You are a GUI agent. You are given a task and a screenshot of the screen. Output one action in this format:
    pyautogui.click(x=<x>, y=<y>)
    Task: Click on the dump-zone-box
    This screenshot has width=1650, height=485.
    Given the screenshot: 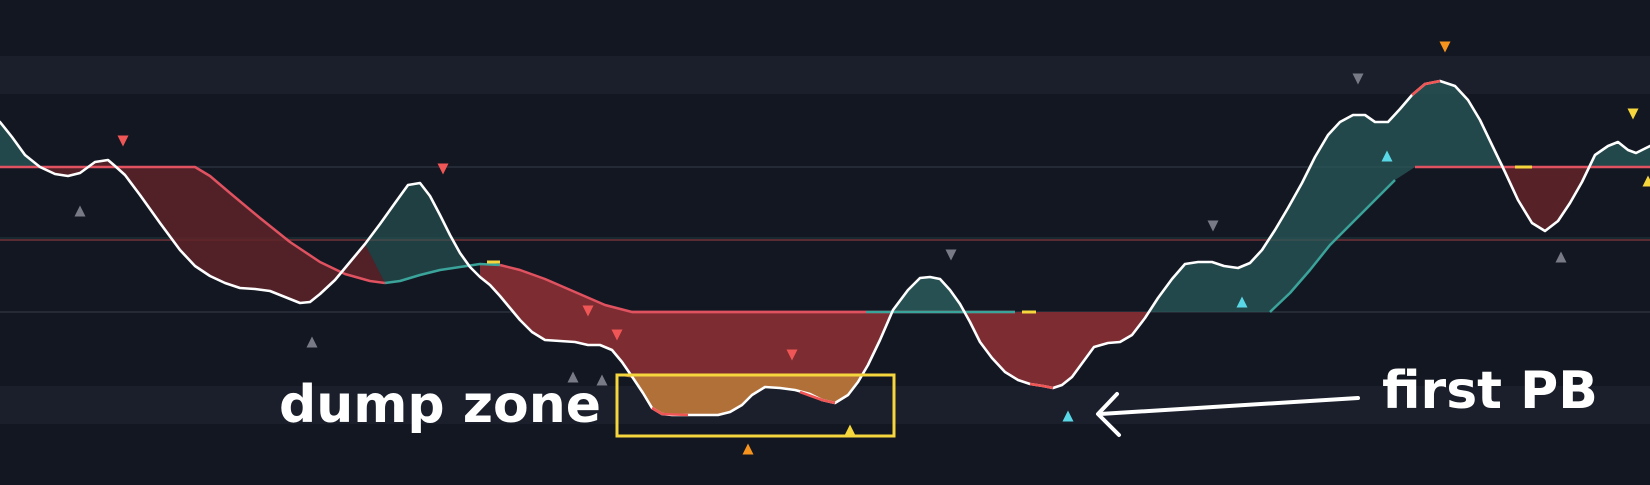 What is the action you would take?
    pyautogui.click(x=755, y=405)
    